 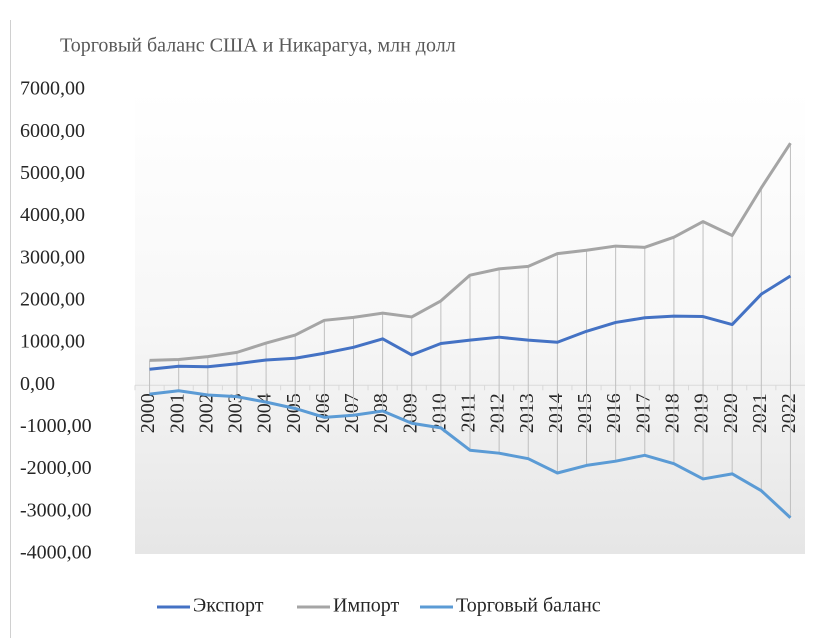 I want to click on y-tick-label: 4000,00, so click(x=52, y=215).